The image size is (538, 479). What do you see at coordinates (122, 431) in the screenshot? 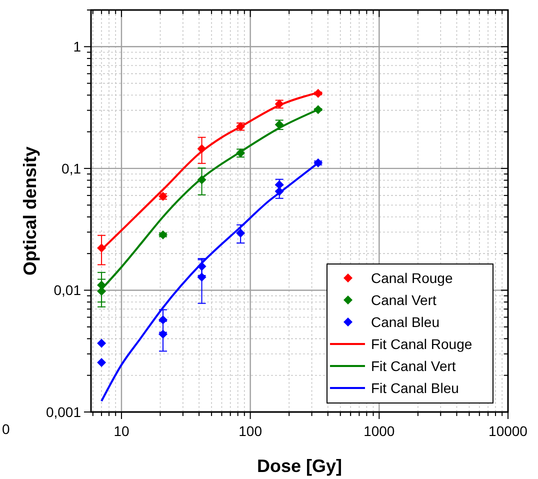
I see `x-tick-label: 10` at bounding box center [122, 431].